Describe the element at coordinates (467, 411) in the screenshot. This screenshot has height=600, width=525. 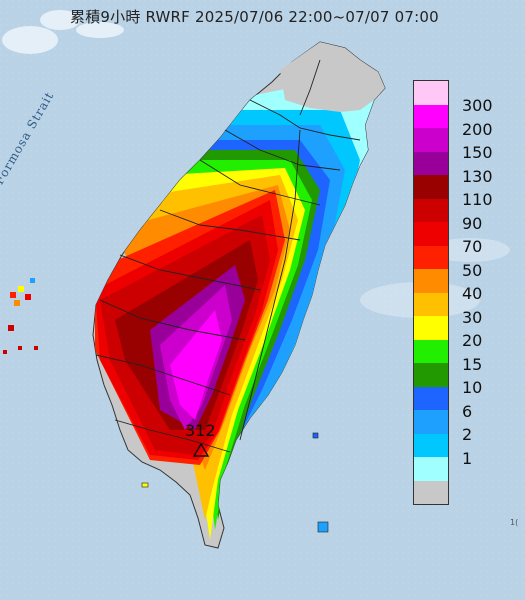
I see `legend-label: 6` at that location.